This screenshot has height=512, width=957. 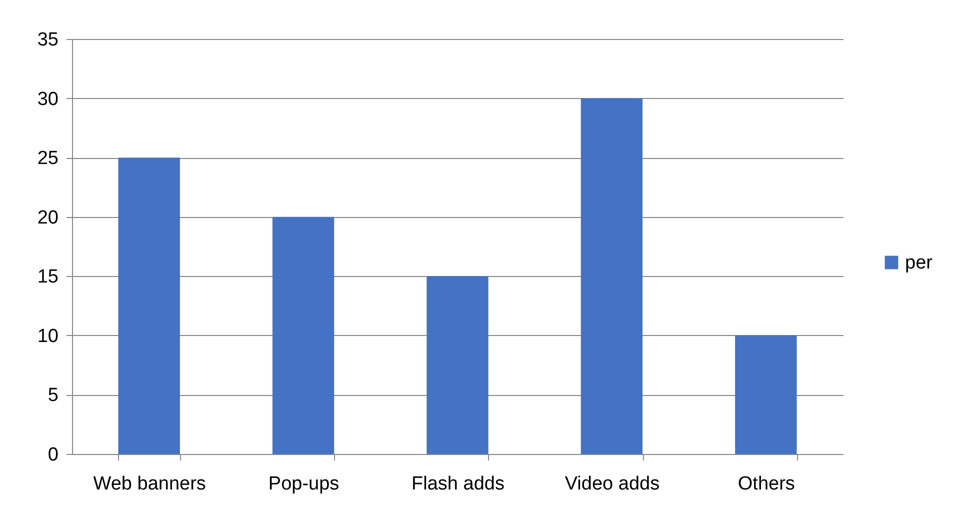 What do you see at coordinates (919, 263) in the screenshot?
I see `legend-label: per` at bounding box center [919, 263].